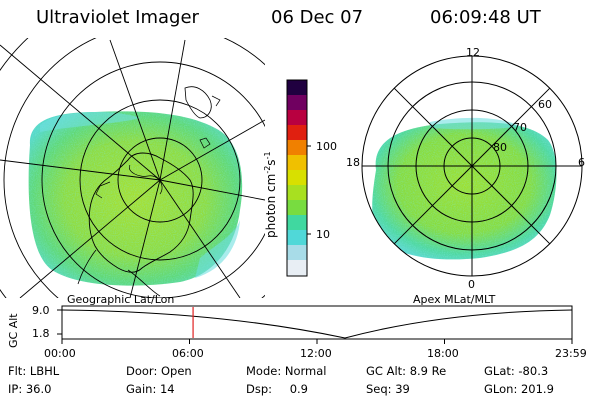  What do you see at coordinates (473, 52) in the screenshot?
I see `mlt-label-12: 12` at bounding box center [473, 52].